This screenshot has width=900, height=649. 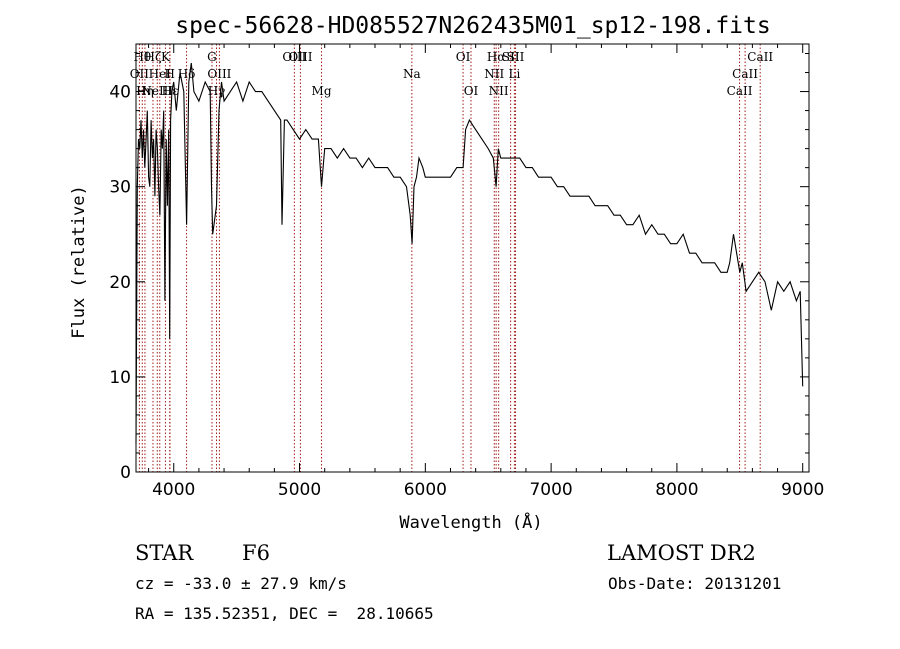 I want to click on y-axis-label: Flux (relative), so click(x=79, y=262).